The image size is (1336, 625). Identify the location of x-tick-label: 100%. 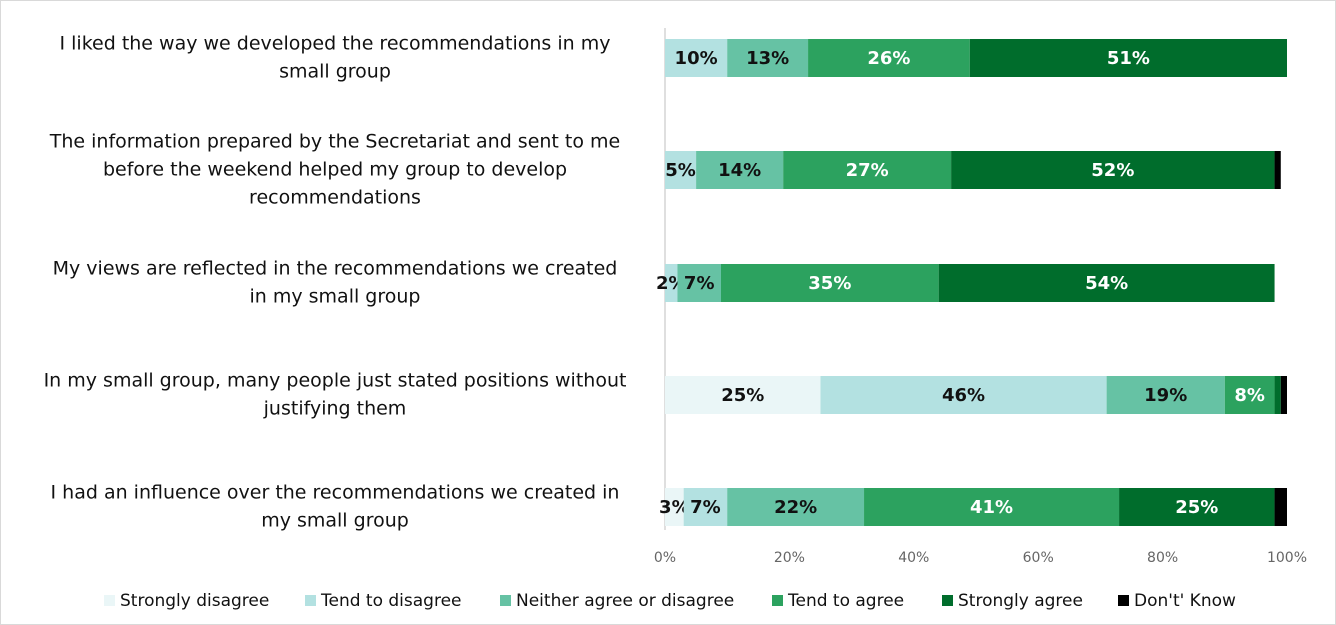
(1287, 558).